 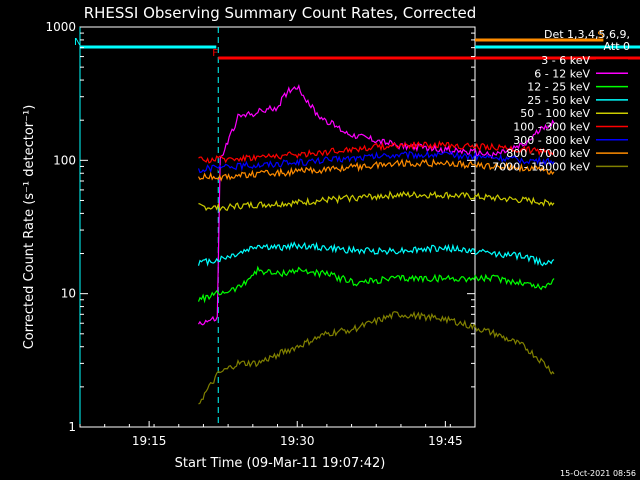 What do you see at coordinates (68, 294) in the screenshot?
I see `y-tick-label: 10` at bounding box center [68, 294].